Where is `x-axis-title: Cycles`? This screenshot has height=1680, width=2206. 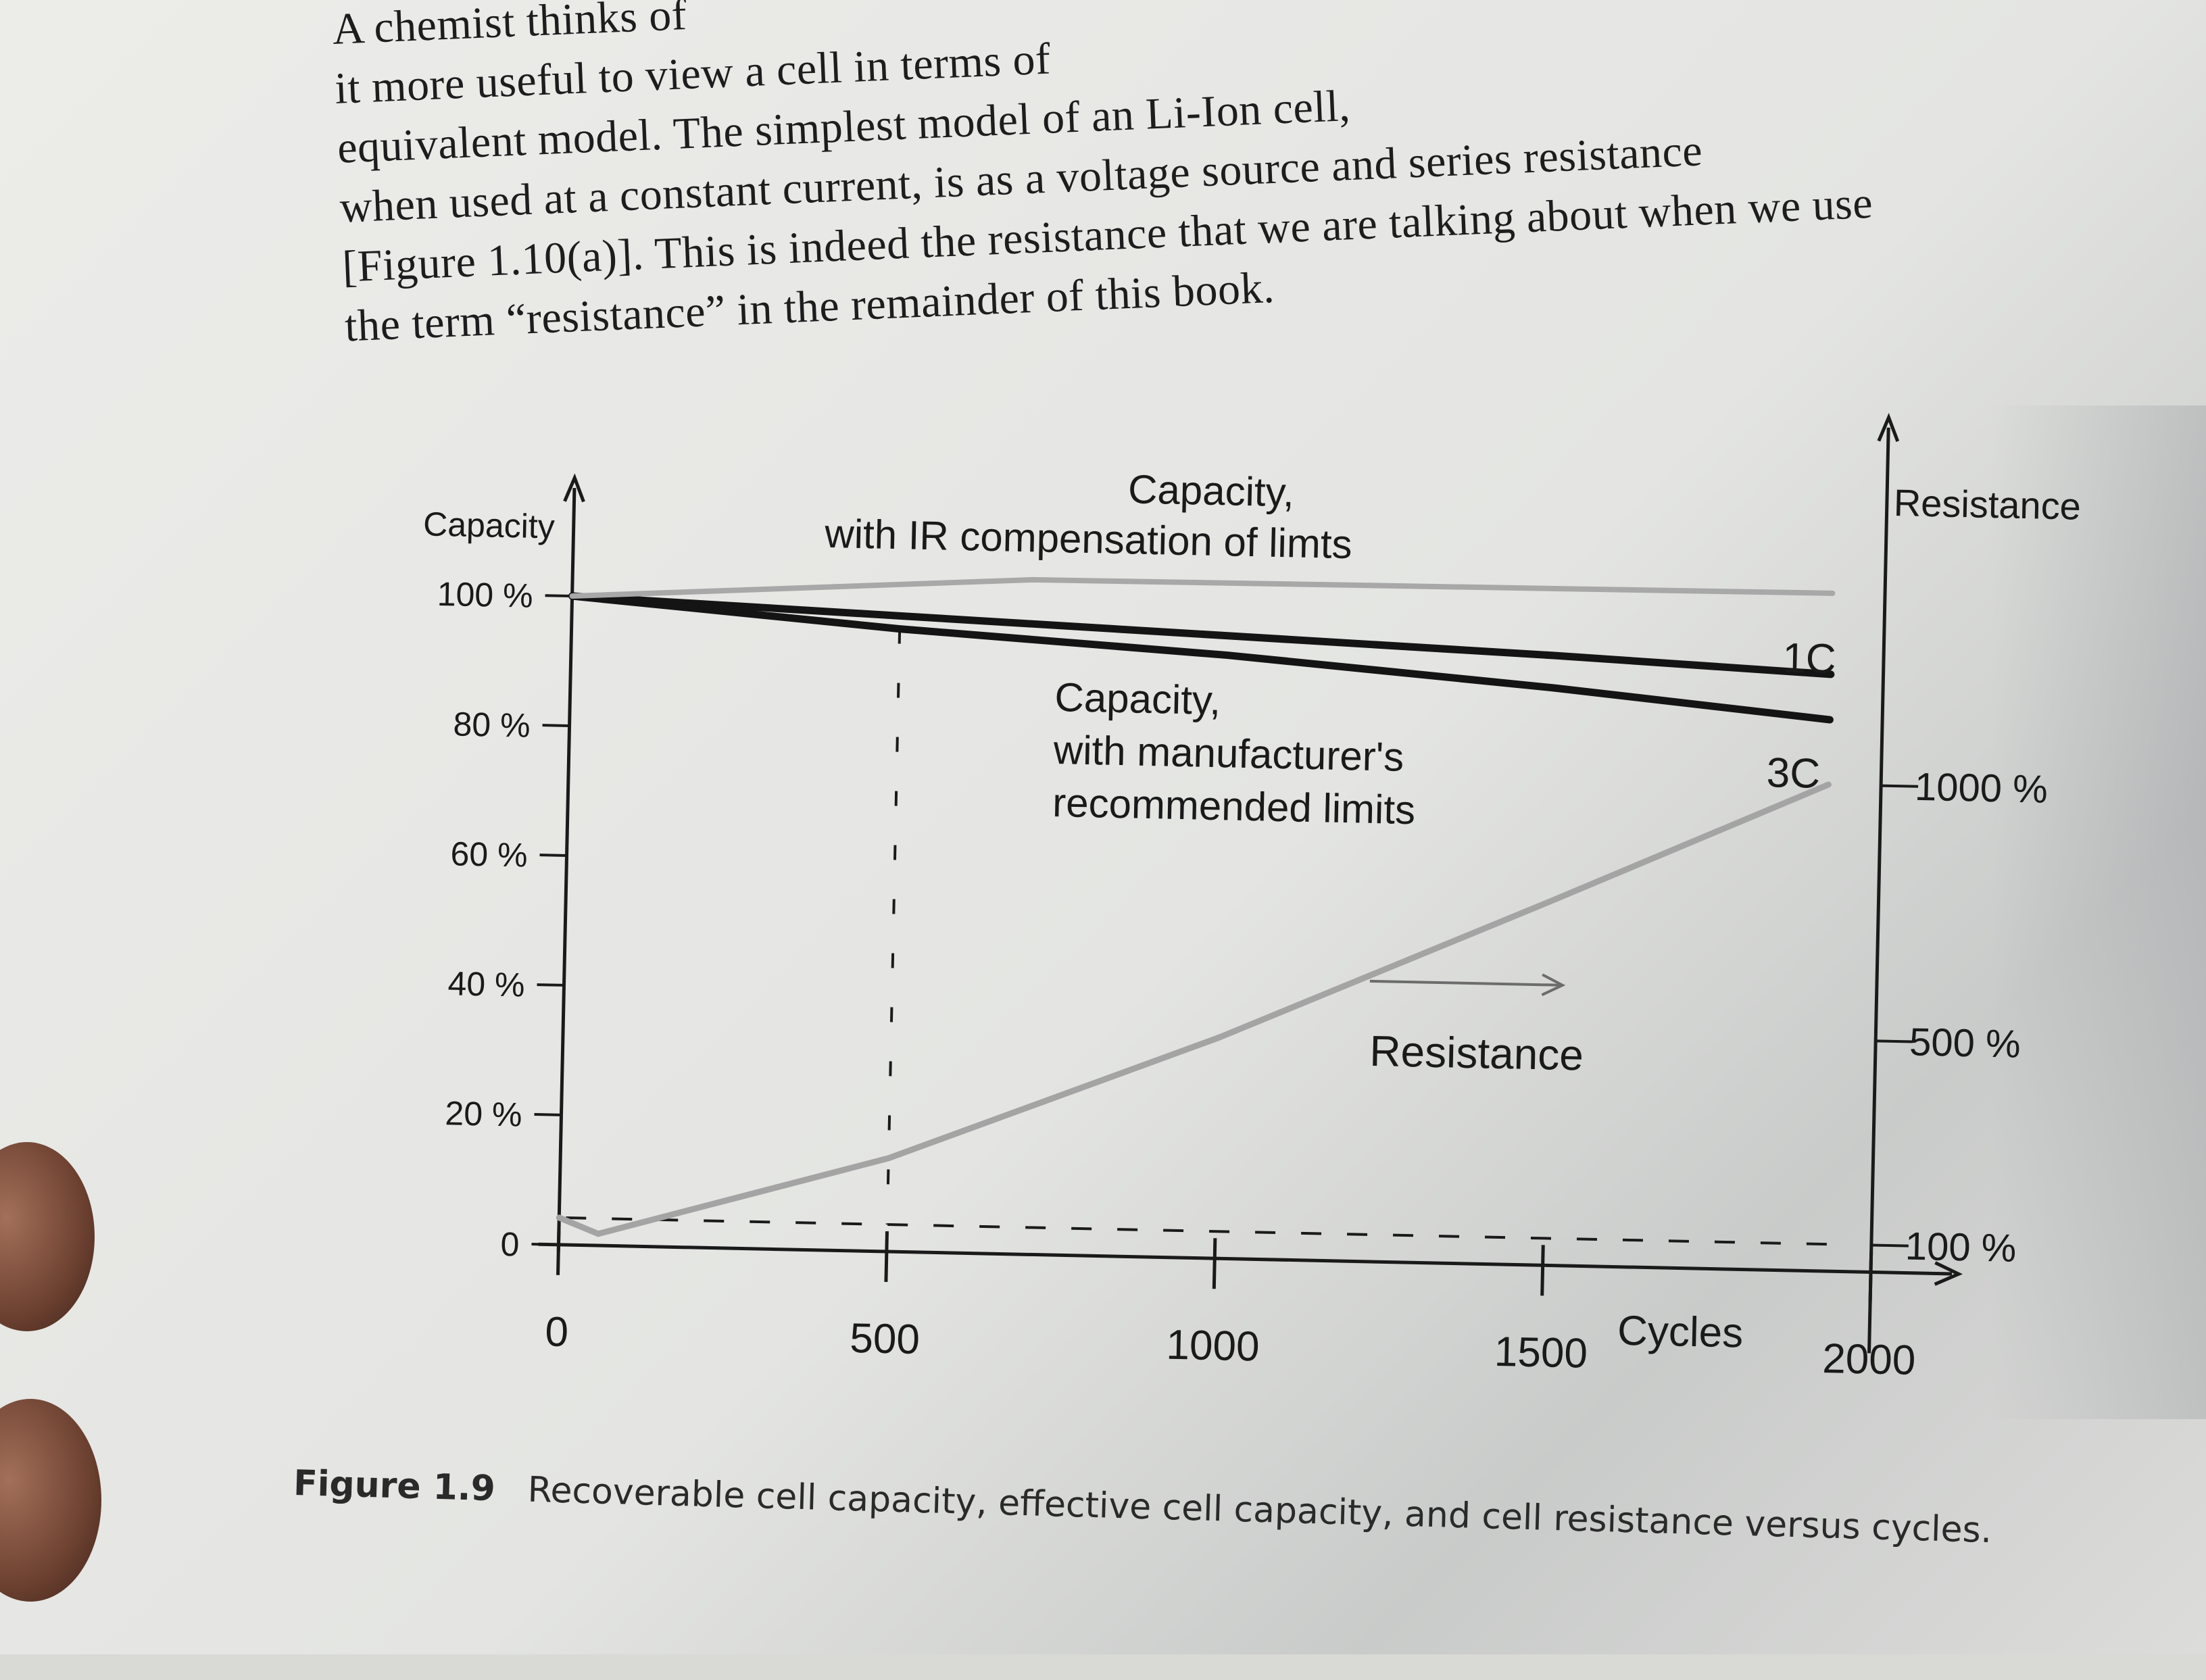
x-axis-title: Cycles is located at coordinates (1680, 1333).